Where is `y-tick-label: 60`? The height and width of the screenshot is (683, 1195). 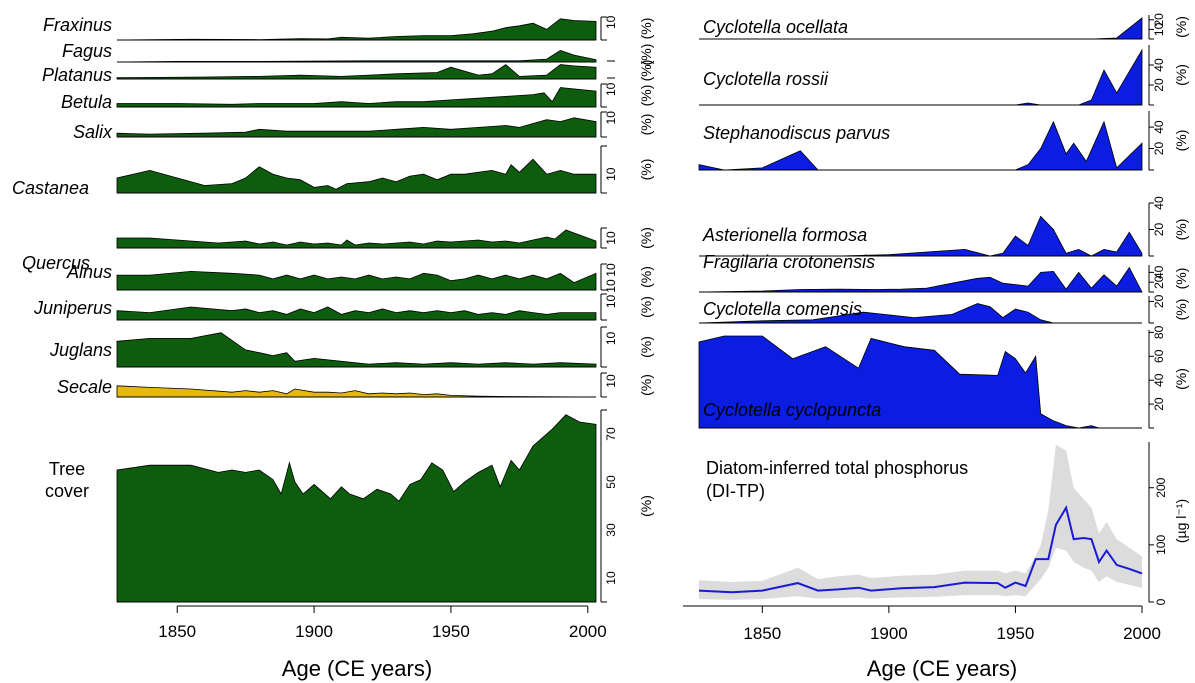
y-tick-label: 60 is located at coordinates (1159, 356).